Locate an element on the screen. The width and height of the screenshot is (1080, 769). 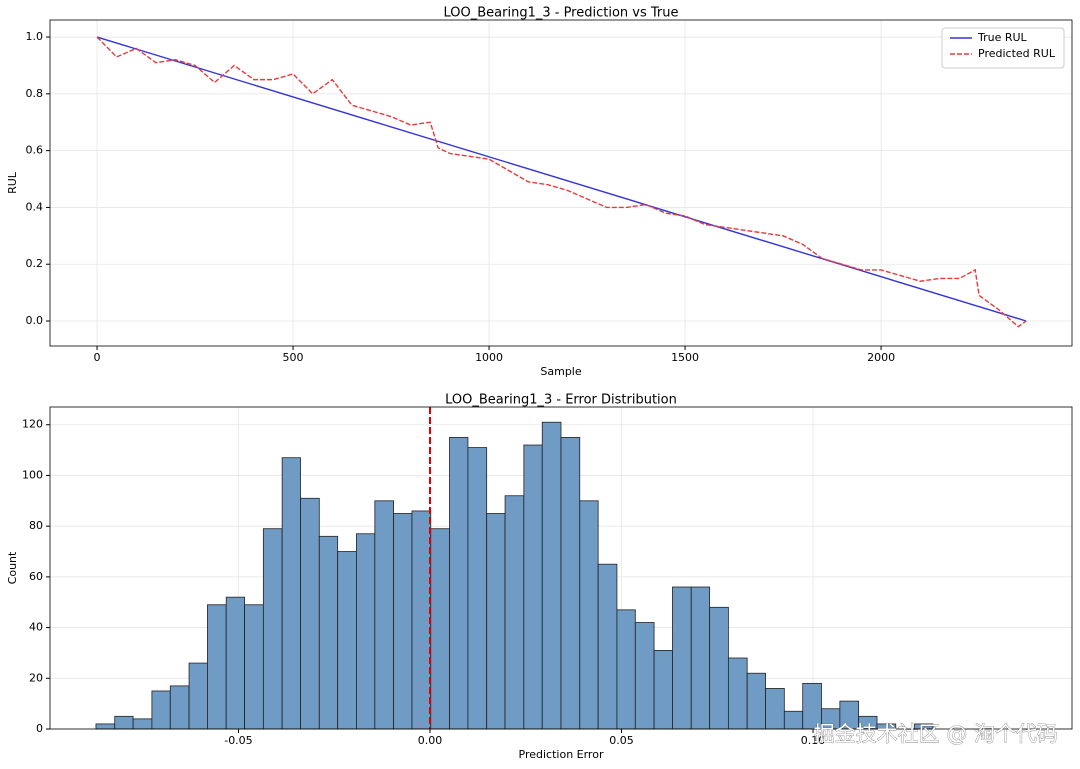
chart-title: LOO_Bearing1_3 - Error Distribution is located at coordinates (561, 400).